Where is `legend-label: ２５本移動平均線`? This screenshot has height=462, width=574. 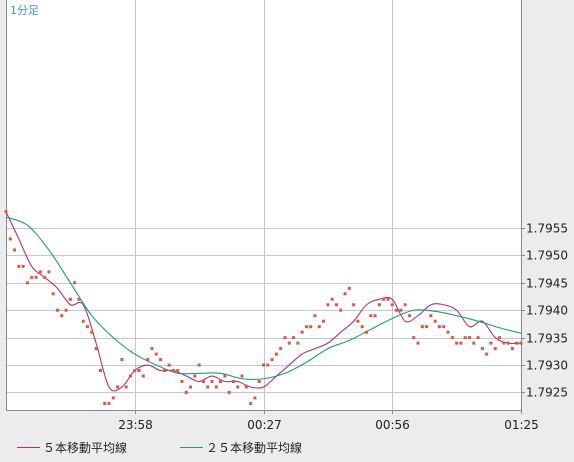
legend-label: ２５本移動平均線 is located at coordinates (254, 447).